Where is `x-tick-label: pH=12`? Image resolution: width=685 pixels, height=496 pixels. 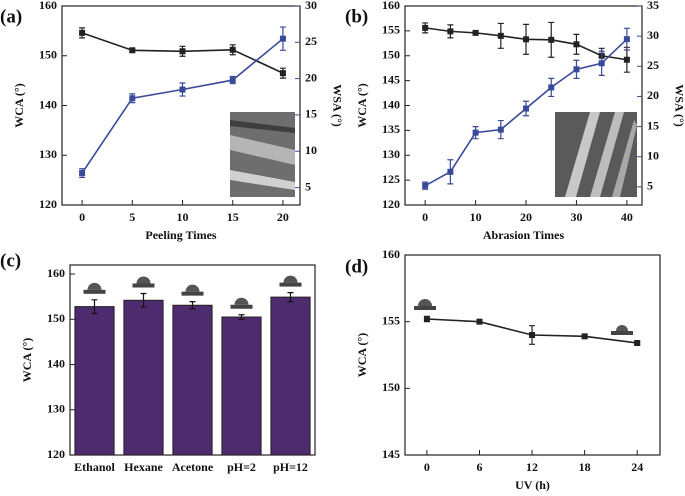 x-tick-label: pH=12 is located at coordinates (290, 467).